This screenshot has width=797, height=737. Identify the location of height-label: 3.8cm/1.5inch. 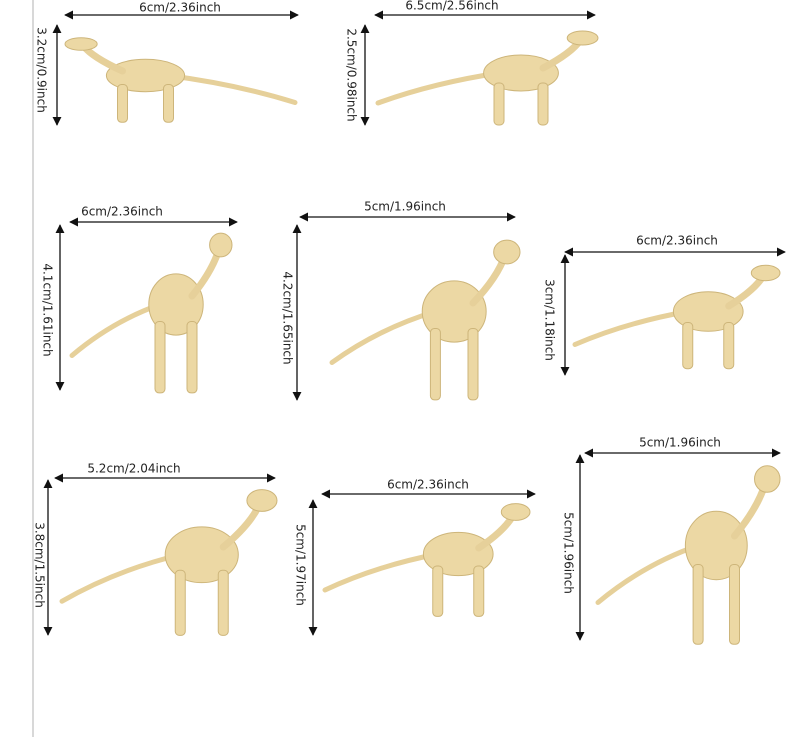
(40, 565).